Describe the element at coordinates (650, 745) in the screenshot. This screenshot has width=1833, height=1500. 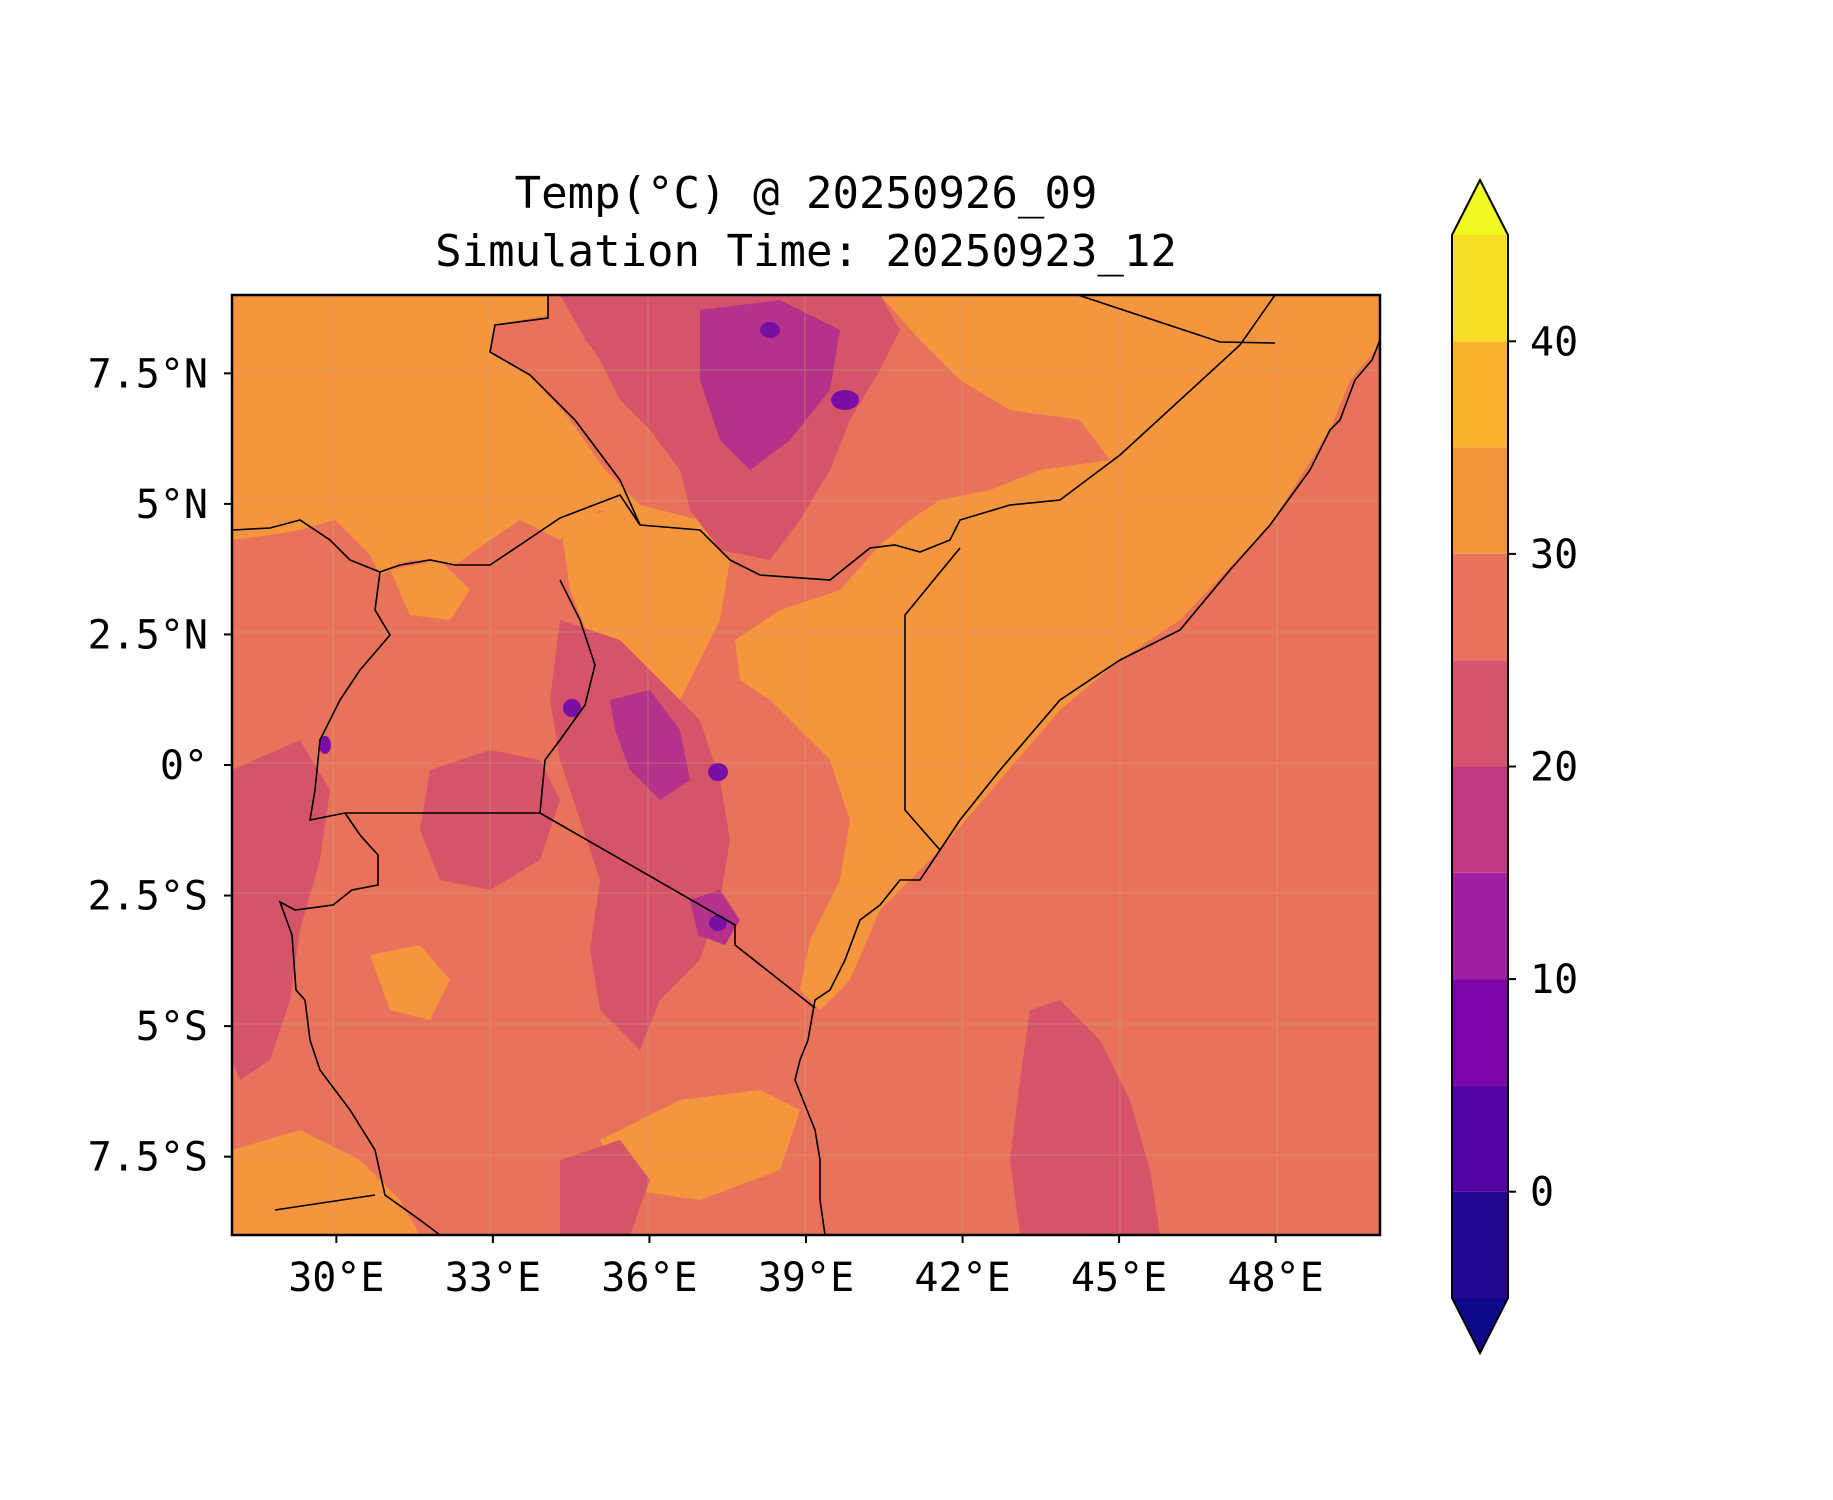
I see `kenya-mountains` at that location.